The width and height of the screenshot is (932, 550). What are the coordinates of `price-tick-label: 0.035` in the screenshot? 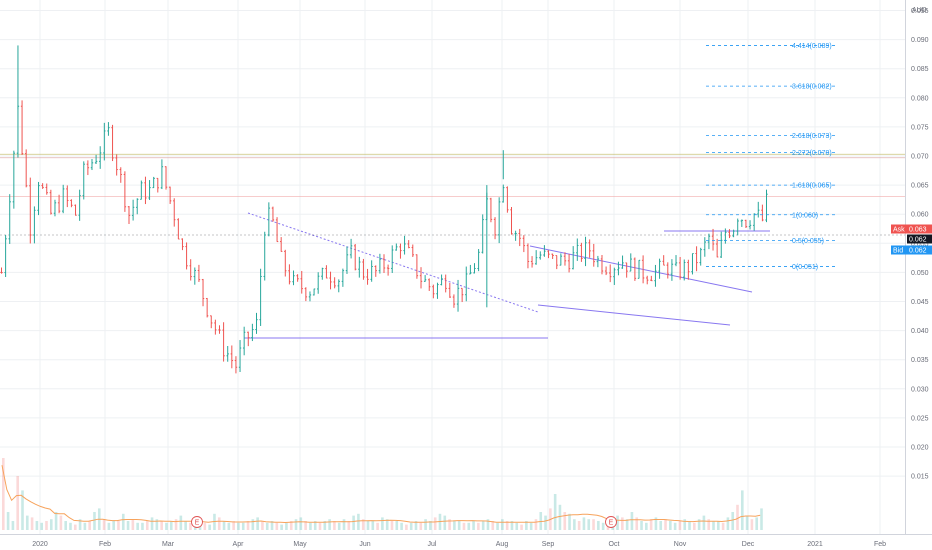 It's located at (920, 360).